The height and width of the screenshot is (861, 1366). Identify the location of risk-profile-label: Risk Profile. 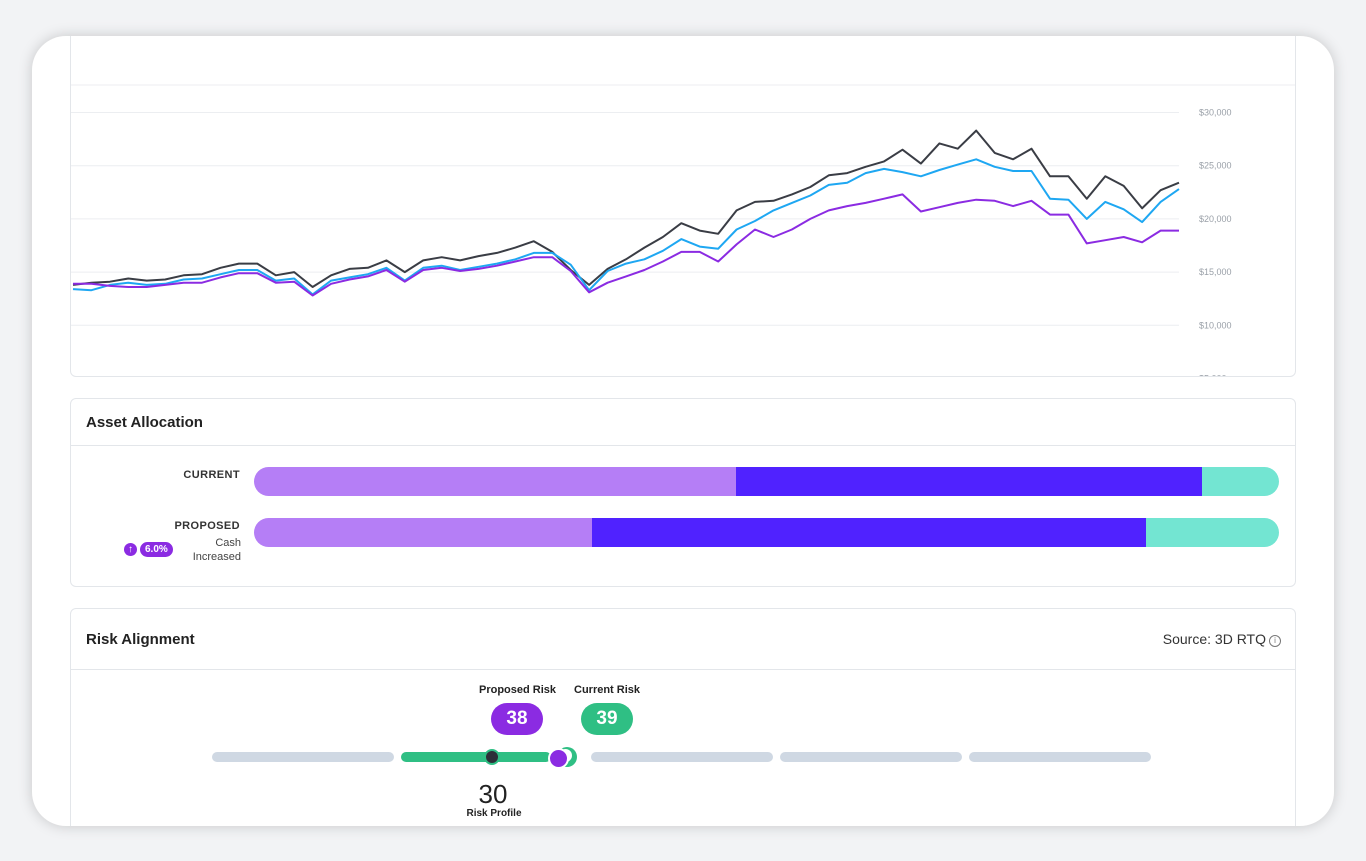
(494, 813).